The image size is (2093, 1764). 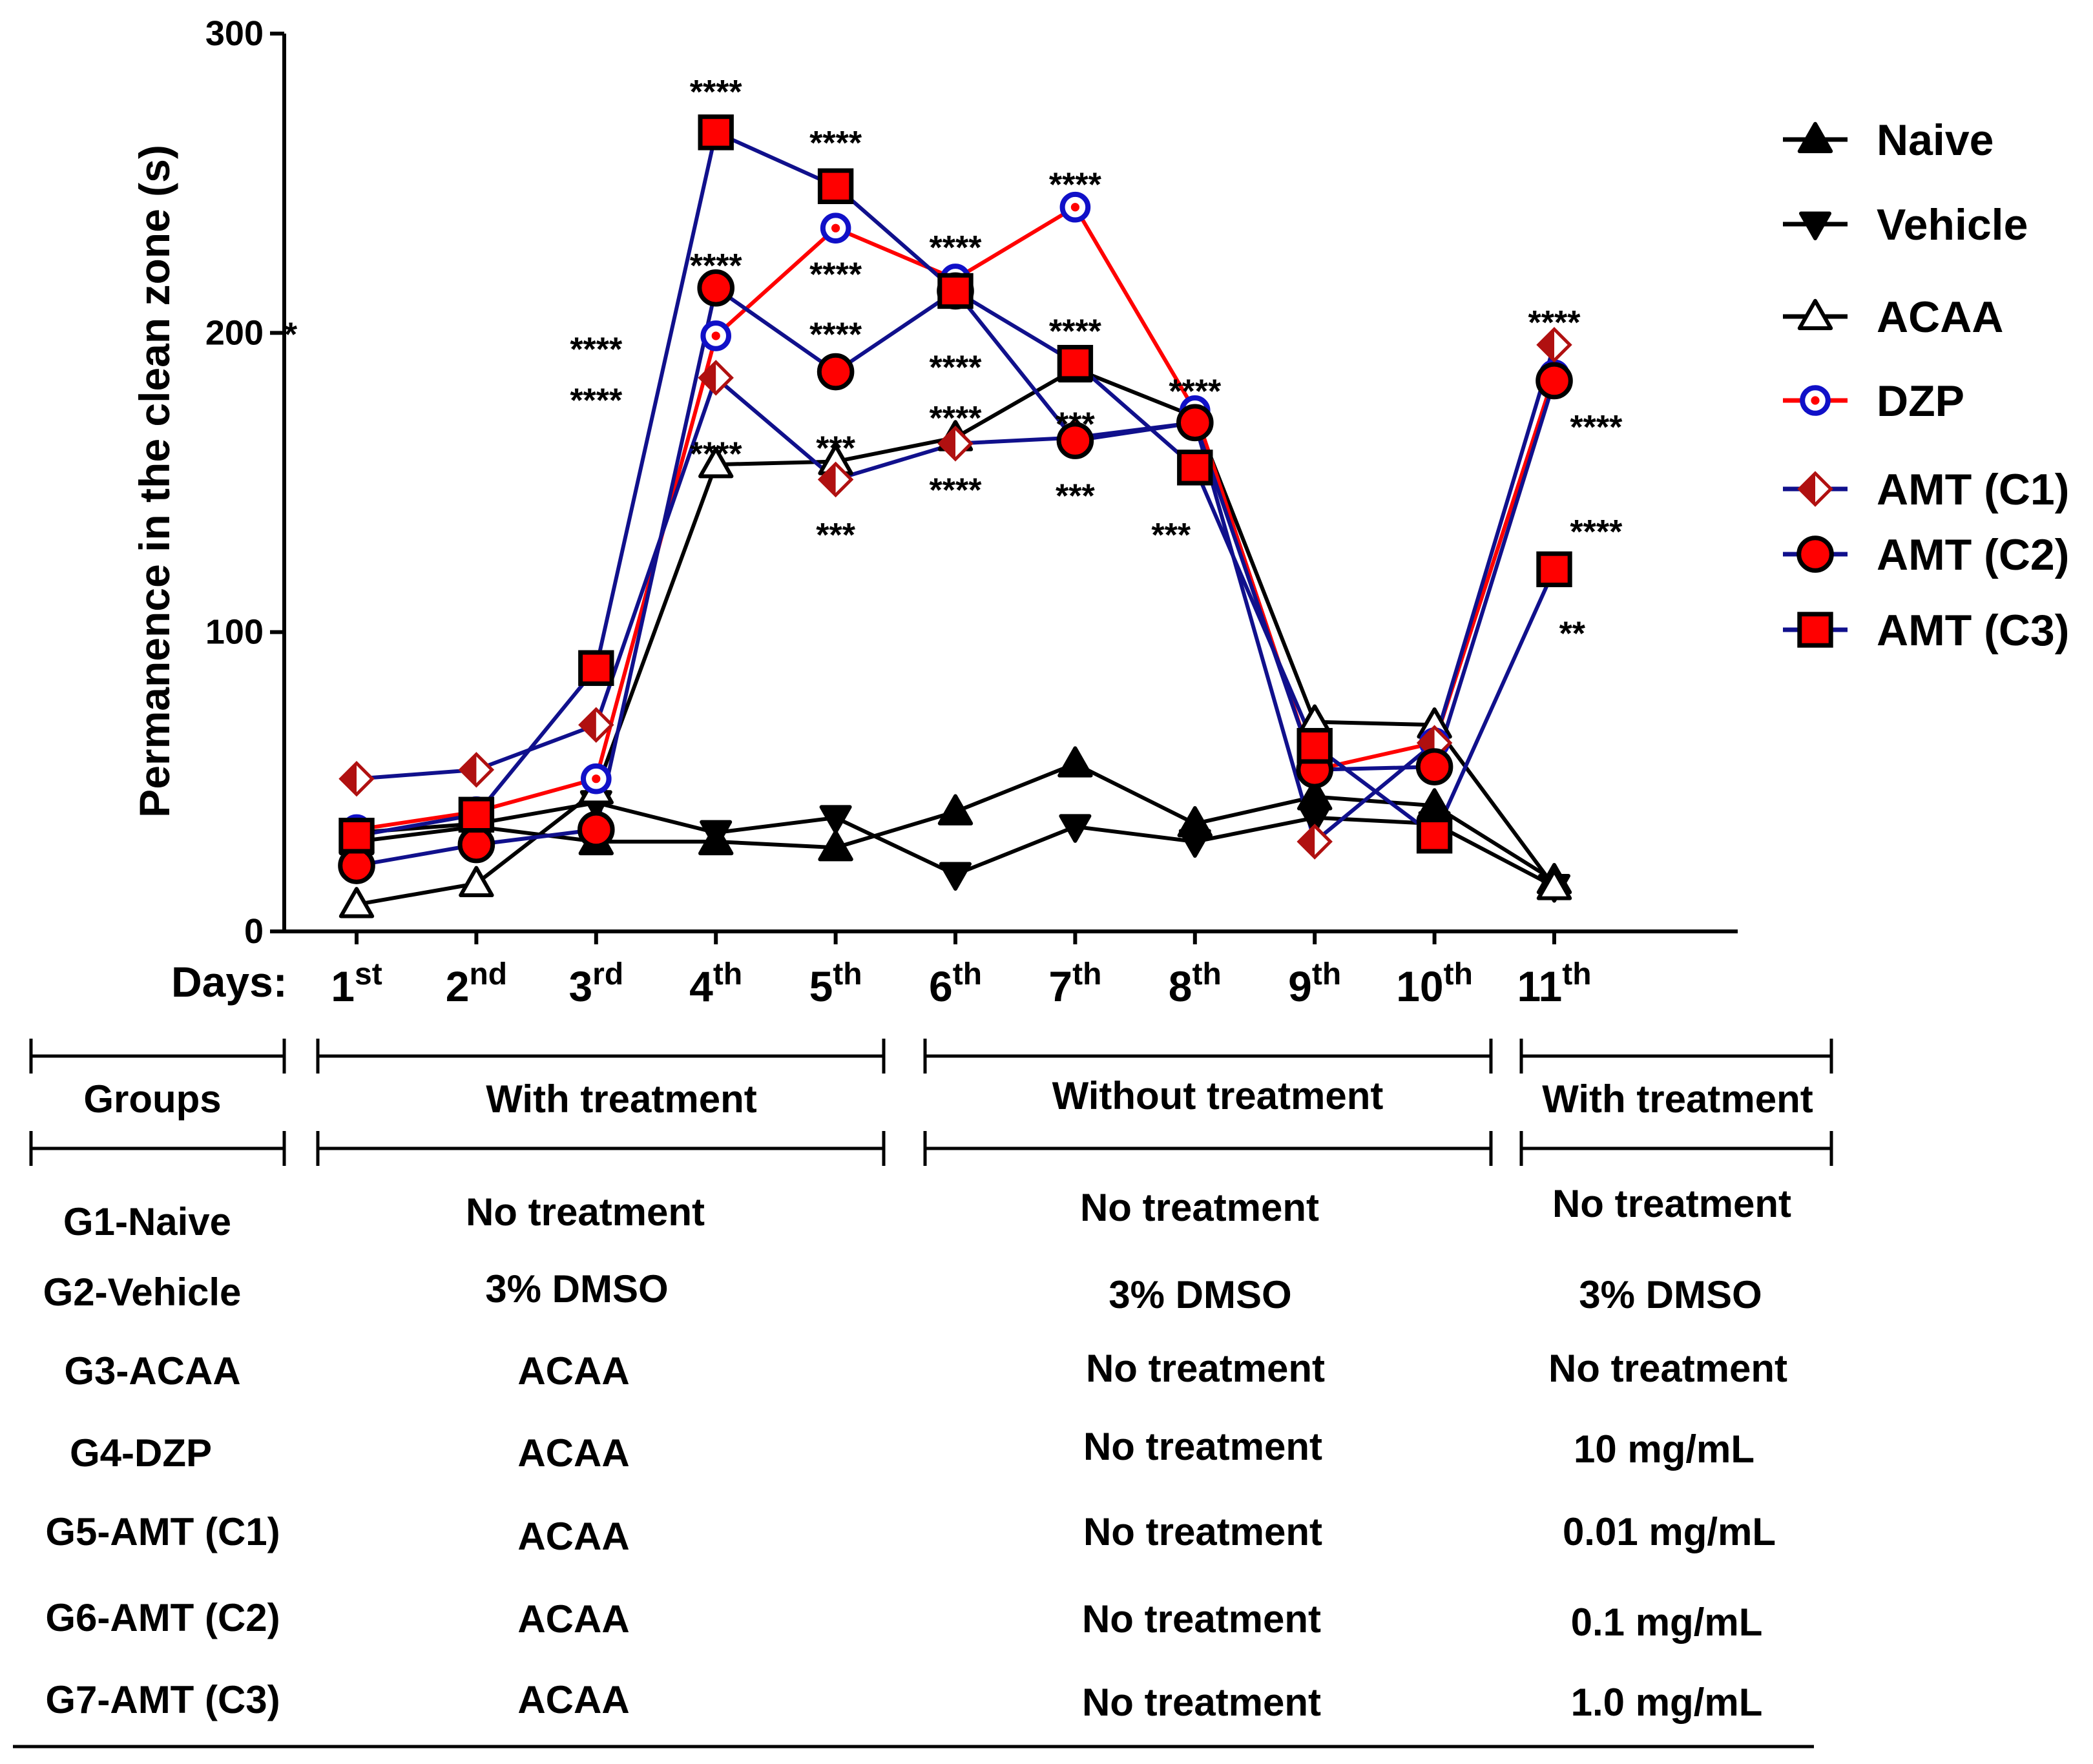 What do you see at coordinates (586, 1212) in the screenshot?
I see `row-period1: No treatment` at bounding box center [586, 1212].